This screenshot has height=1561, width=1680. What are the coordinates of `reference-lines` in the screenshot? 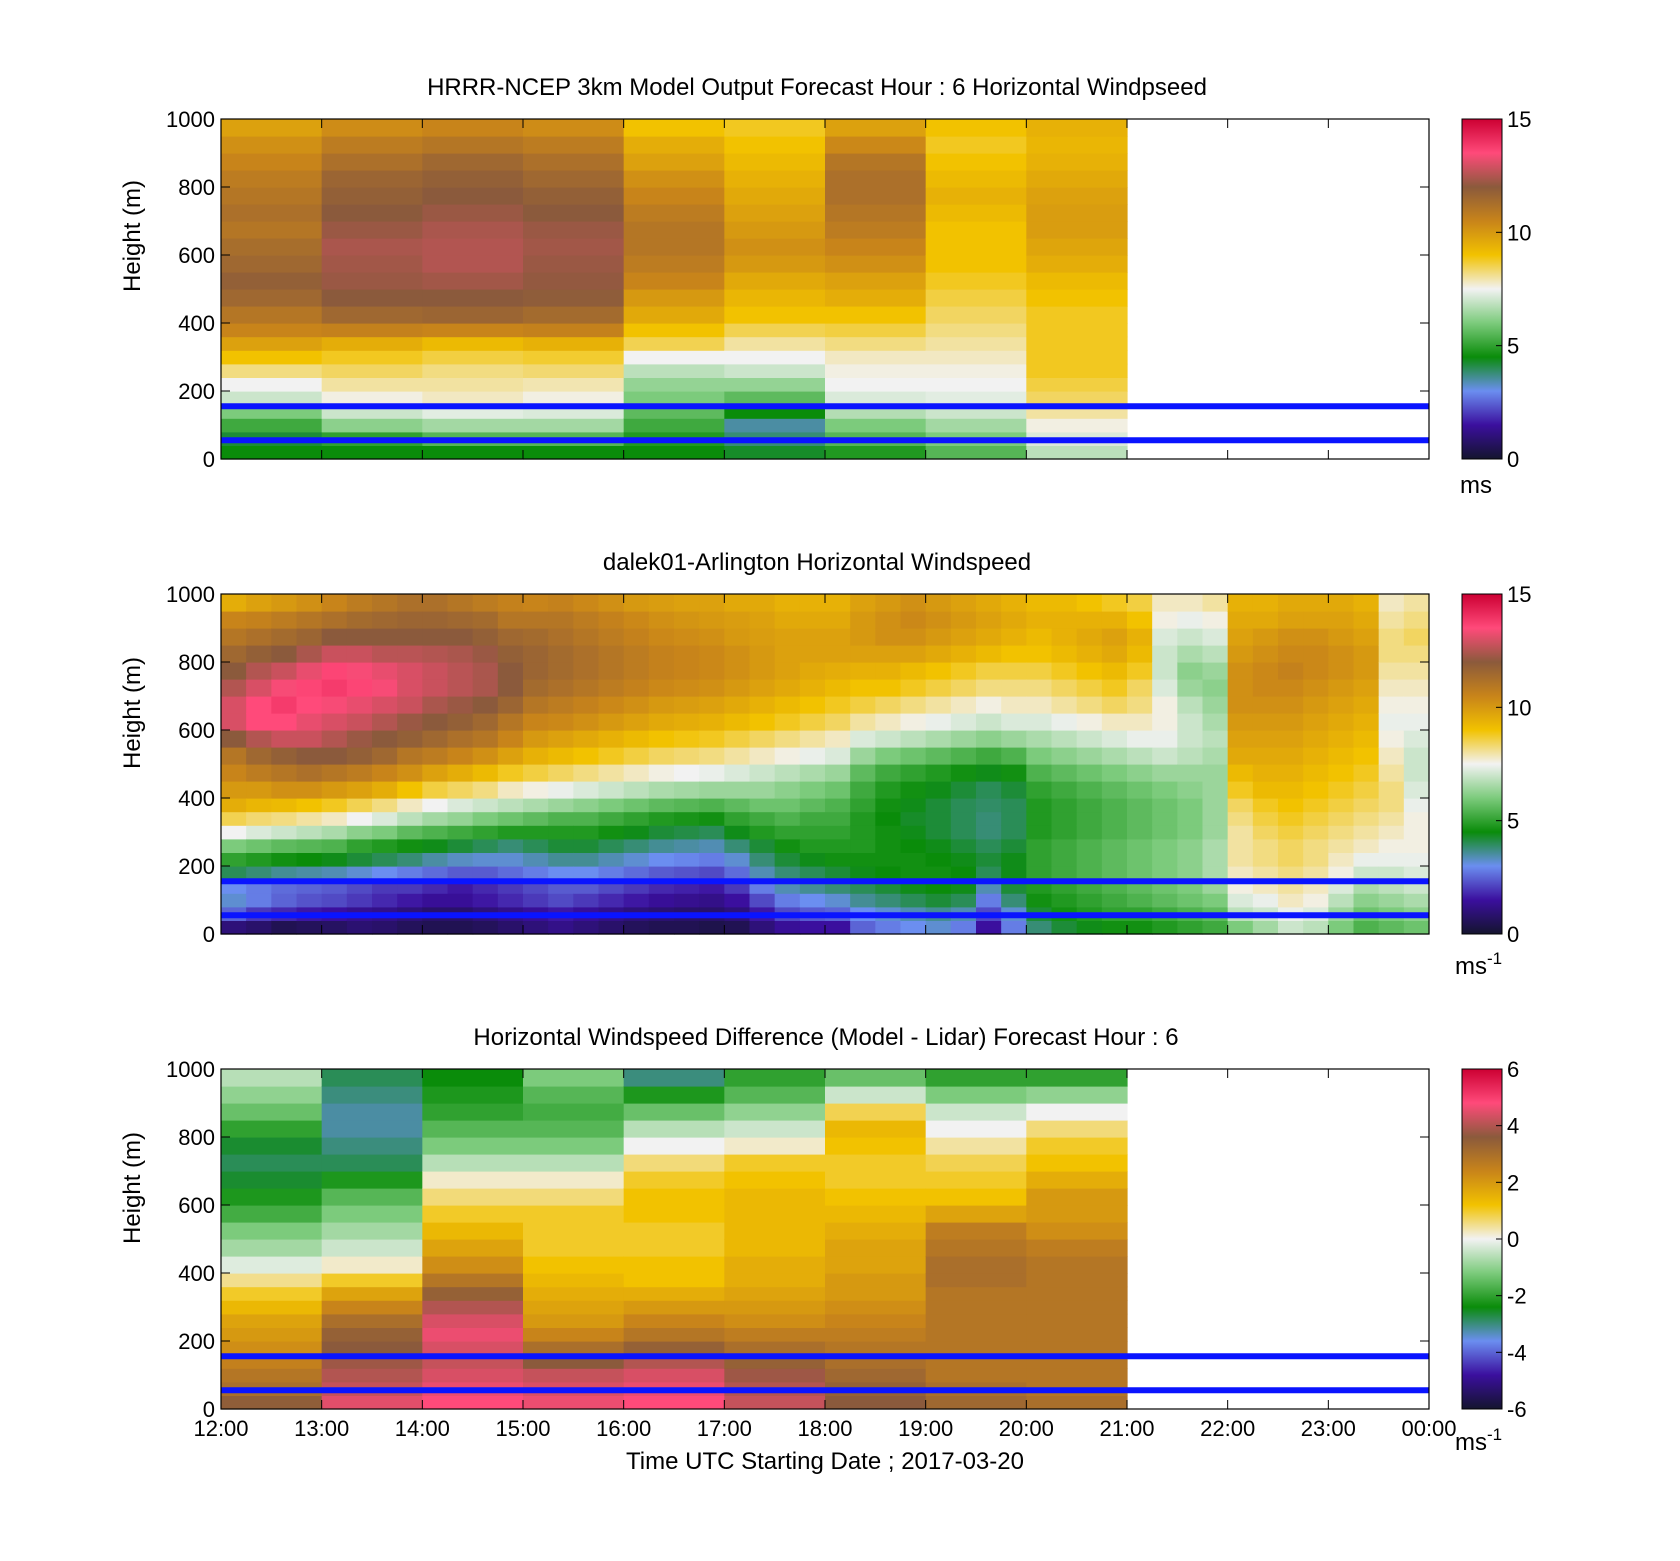 It's located at (825, 423).